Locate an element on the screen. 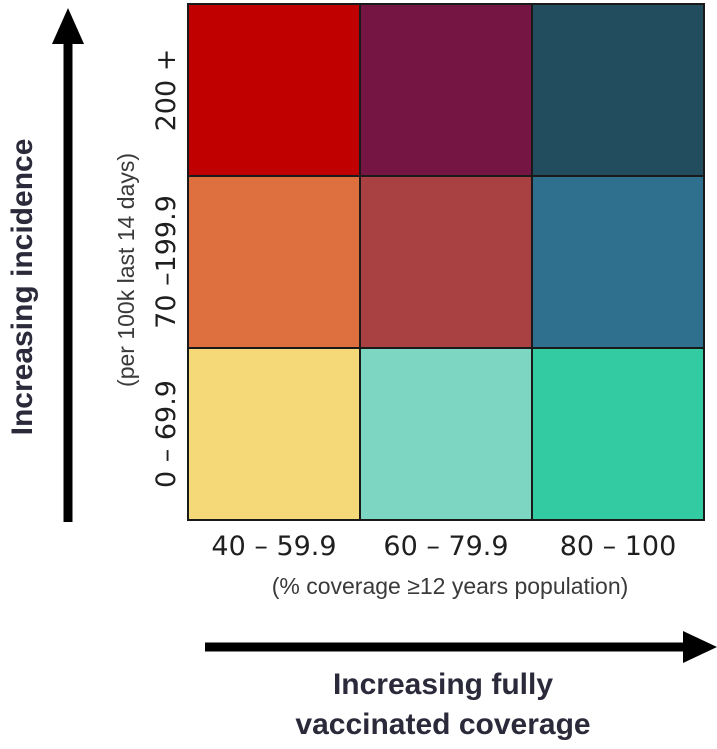 Image resolution: width=717 pixels, height=749 pixels. y-tick-labels: 0 – 69.9 70 –199.9 200 + is located at coordinates (166, 268).